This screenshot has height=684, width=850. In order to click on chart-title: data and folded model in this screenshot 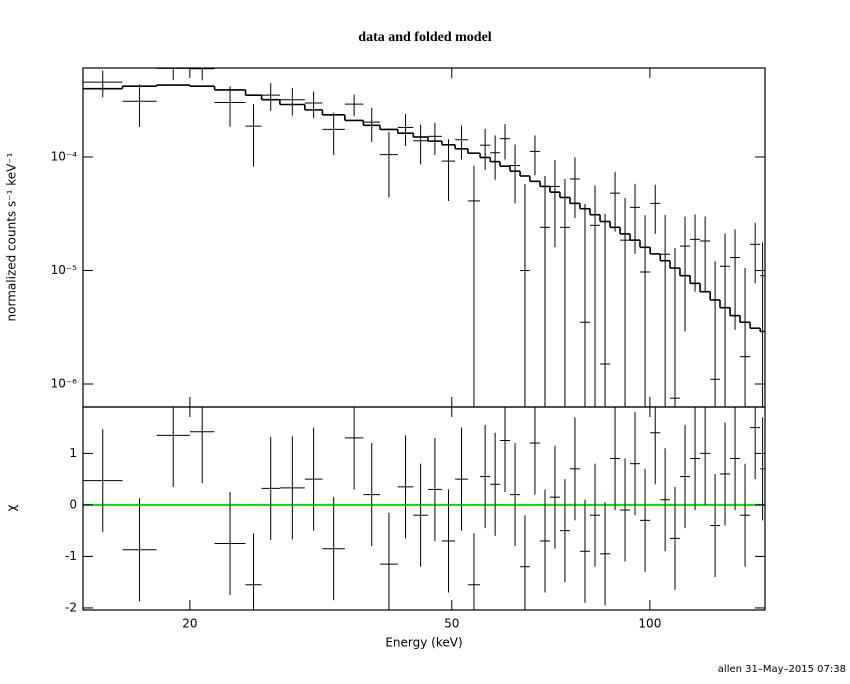, I will do `click(425, 37)`.